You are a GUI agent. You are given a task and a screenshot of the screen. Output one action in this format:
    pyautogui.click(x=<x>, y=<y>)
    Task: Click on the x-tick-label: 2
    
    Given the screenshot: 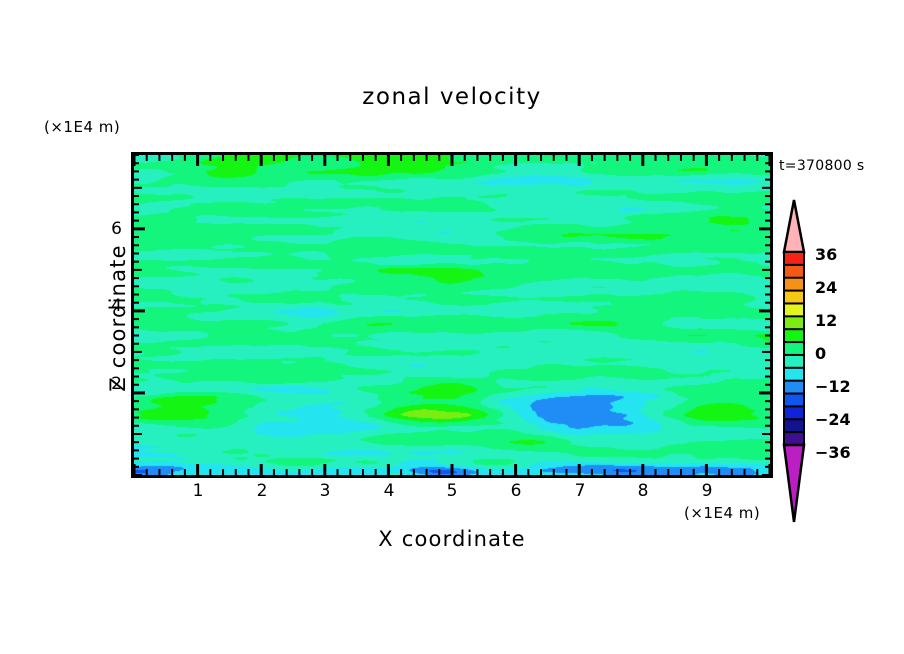 What is the action you would take?
    pyautogui.click(x=262, y=491)
    